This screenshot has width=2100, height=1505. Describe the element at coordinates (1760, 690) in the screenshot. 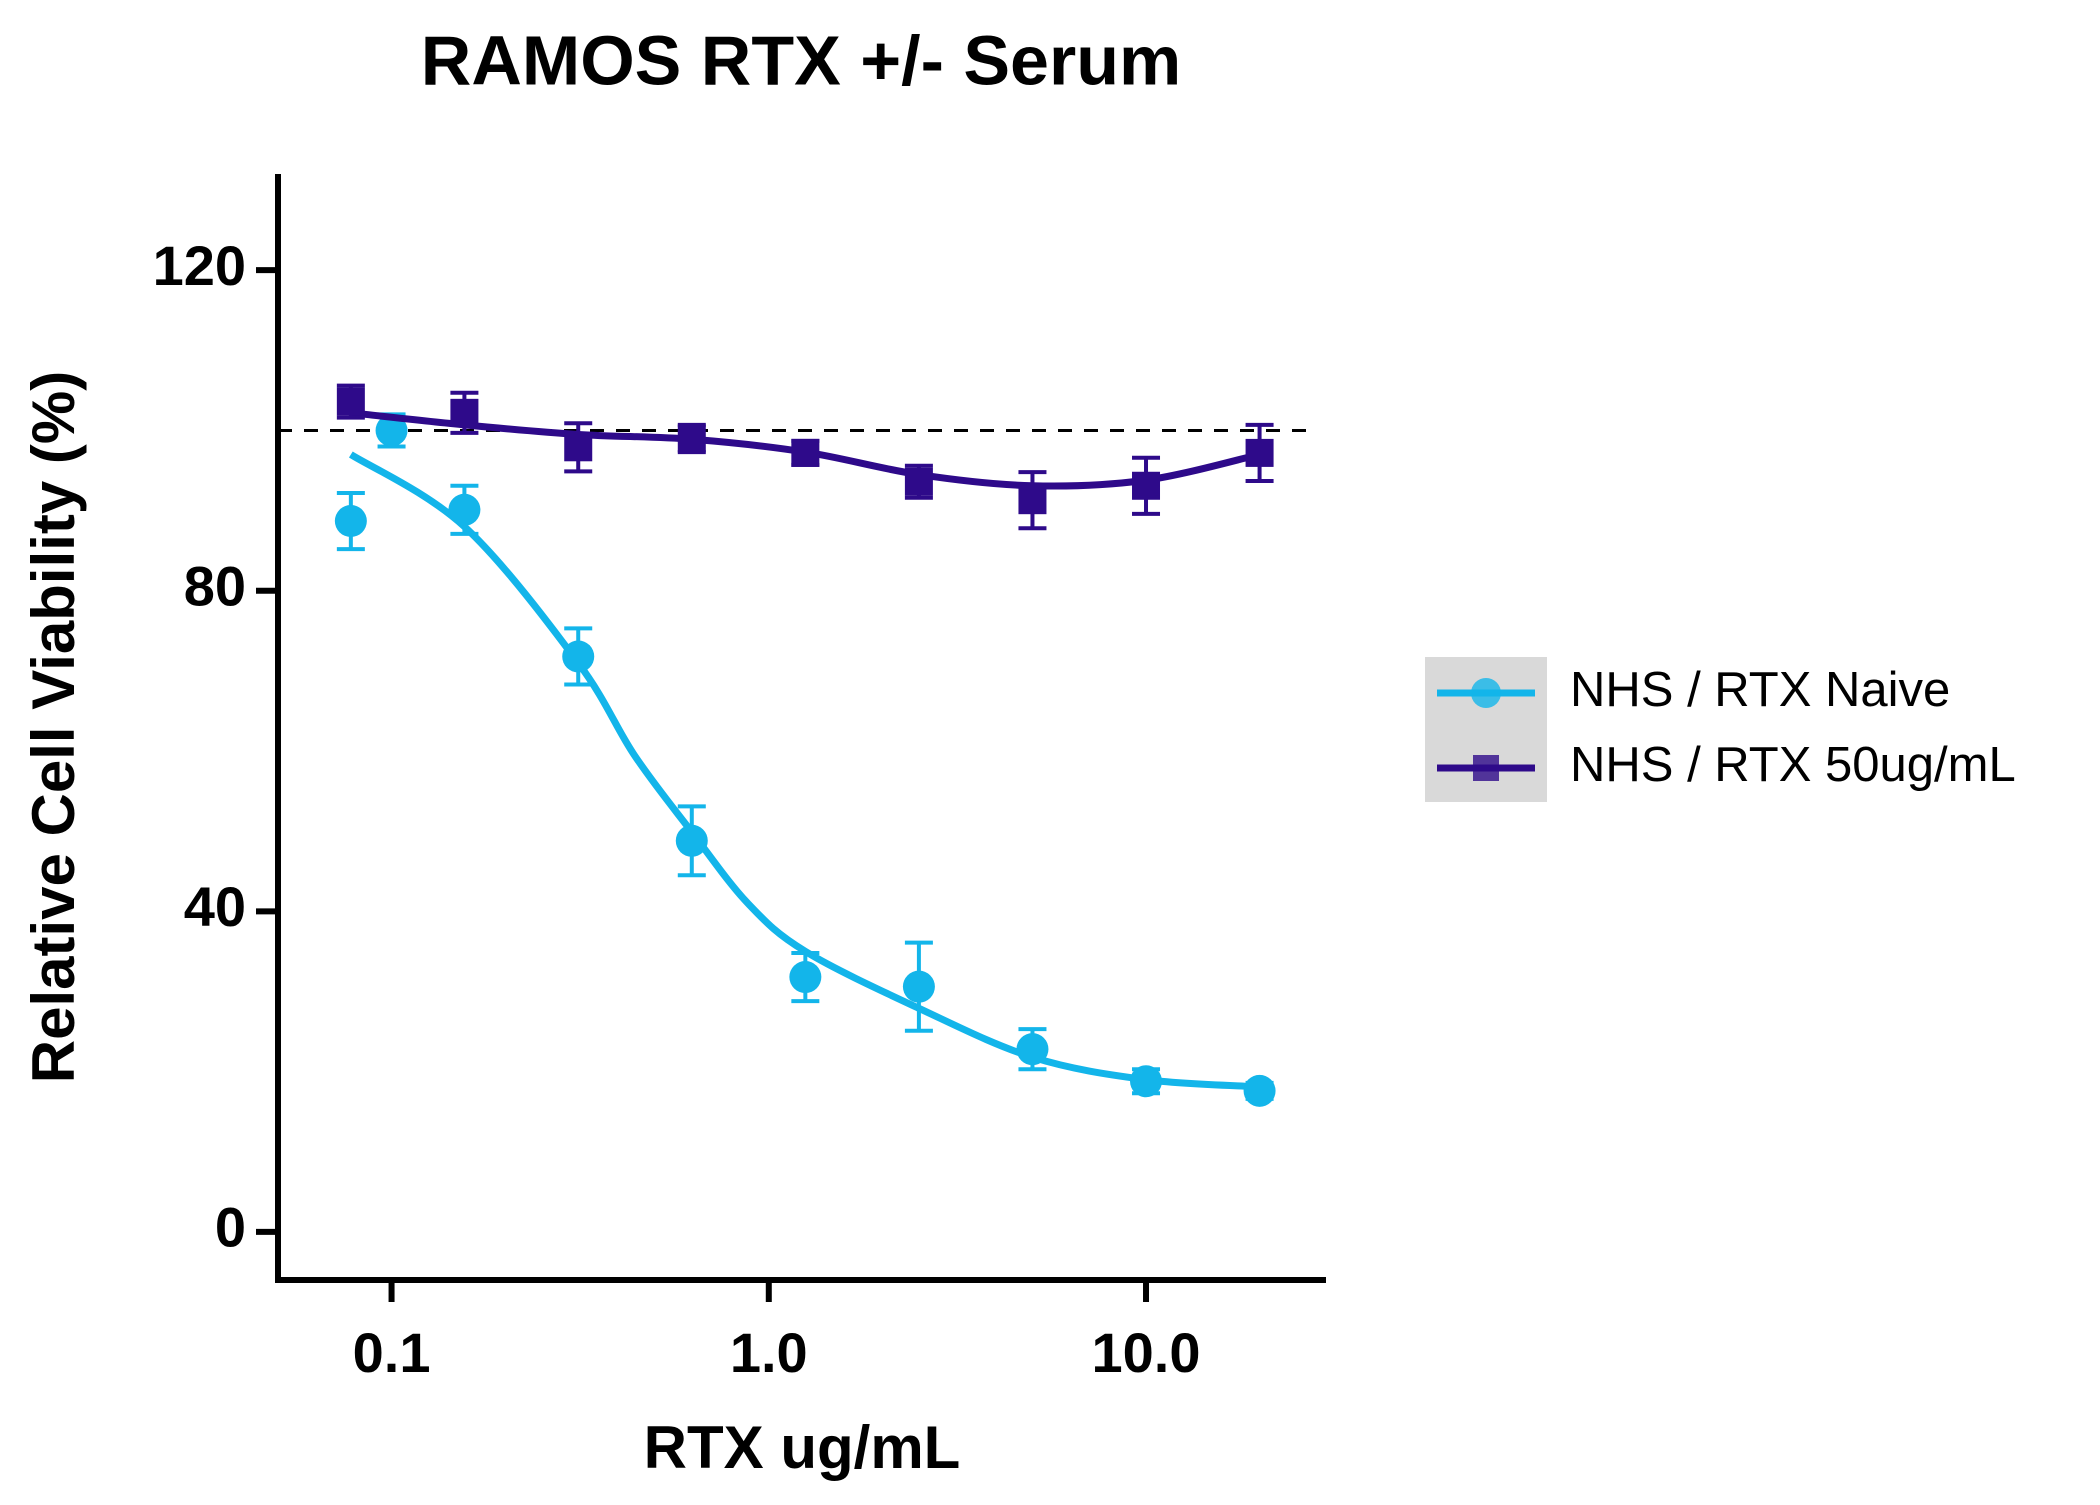

I see `legend-label: NHS / RTX Naive` at that location.